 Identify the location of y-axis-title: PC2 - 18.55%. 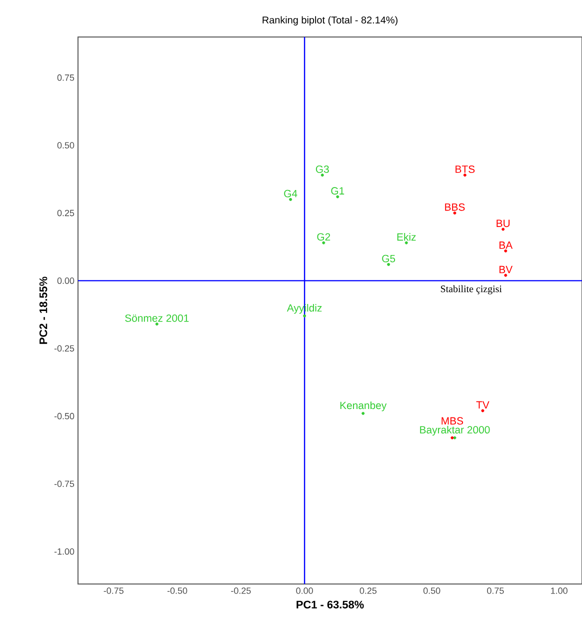
(43, 310).